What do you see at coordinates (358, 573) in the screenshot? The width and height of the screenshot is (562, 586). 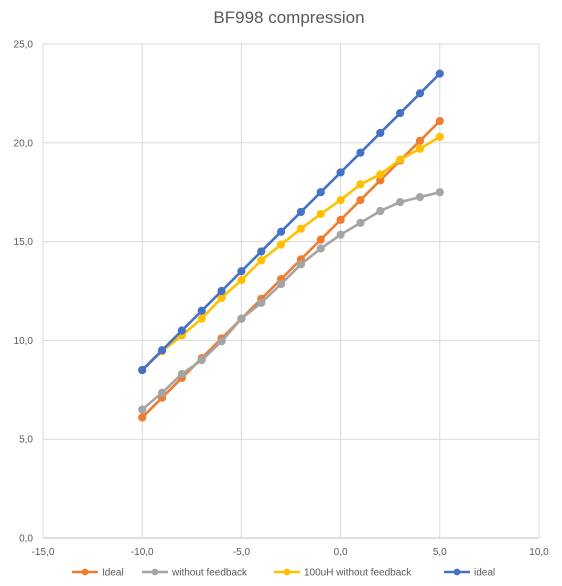 I see `legend-label: 100uH without feedback` at bounding box center [358, 573].